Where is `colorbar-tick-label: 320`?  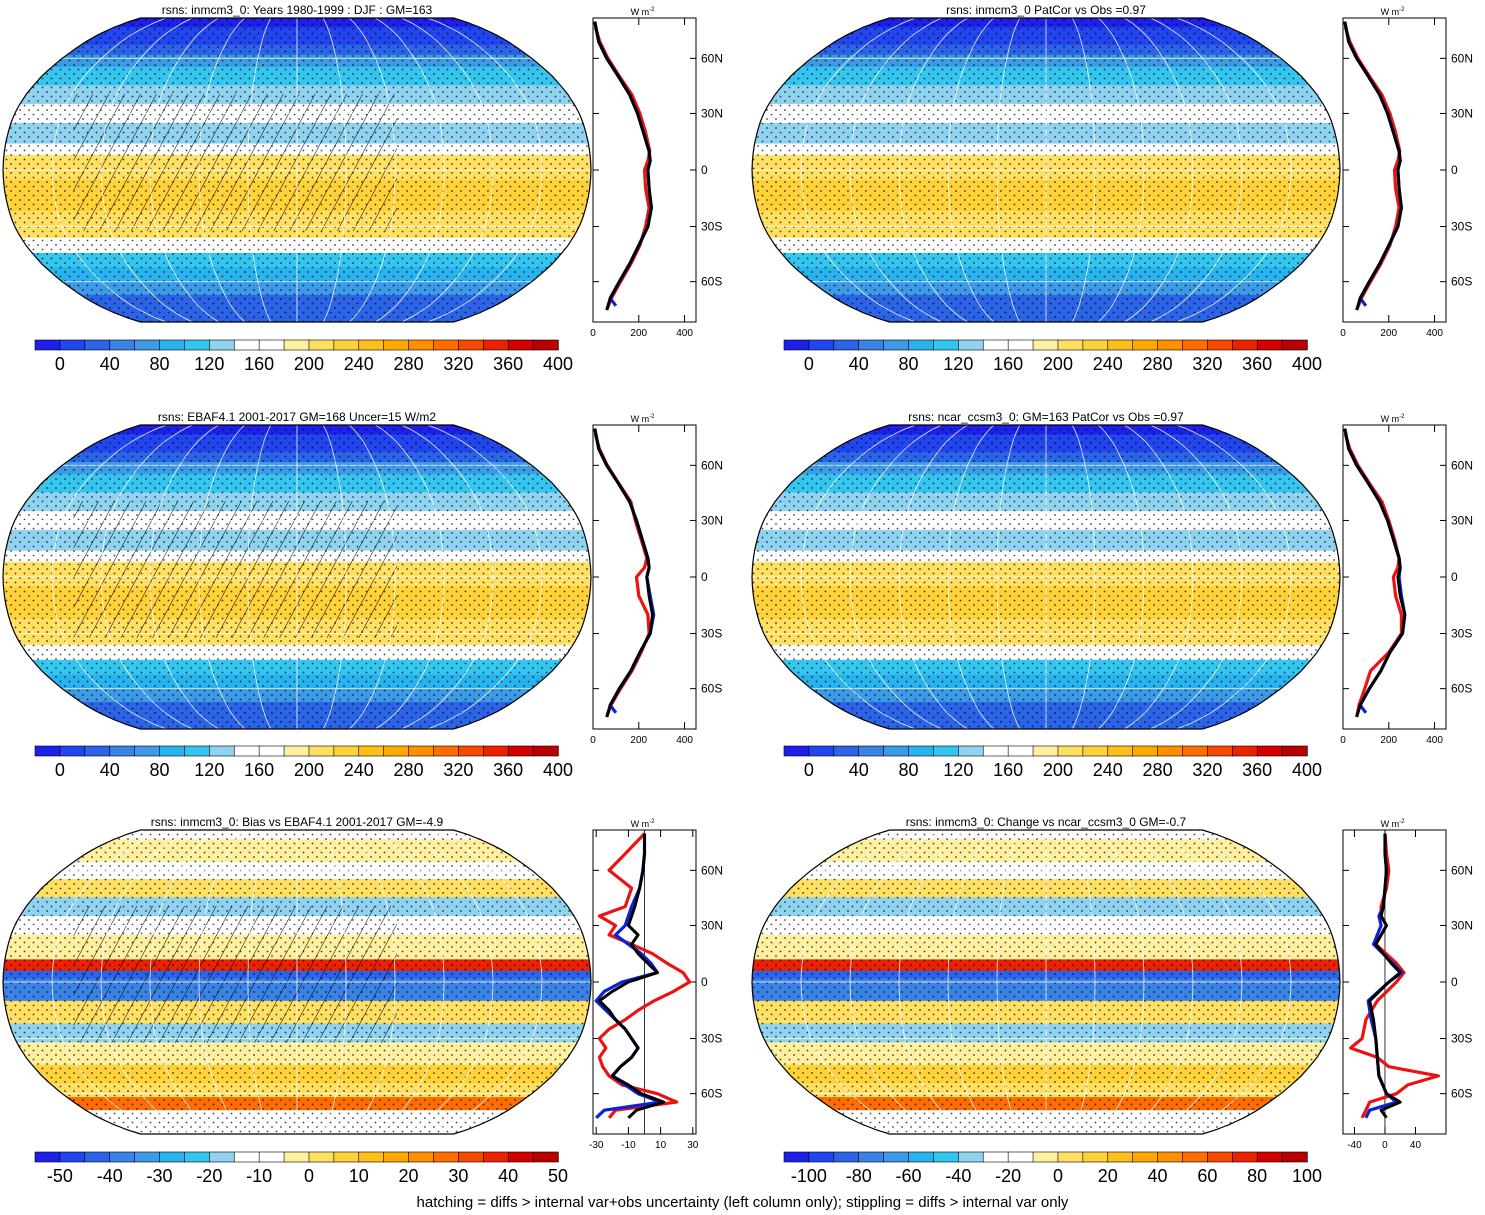 colorbar-tick-label: 320 is located at coordinates (458, 770).